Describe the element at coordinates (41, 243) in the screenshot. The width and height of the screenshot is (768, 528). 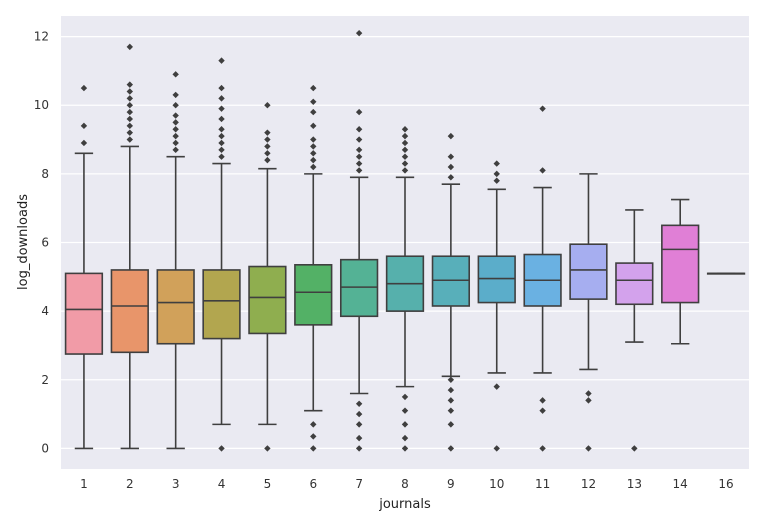
I see `y-tick-labels: 0 2 4 6 8 10 12` at that location.